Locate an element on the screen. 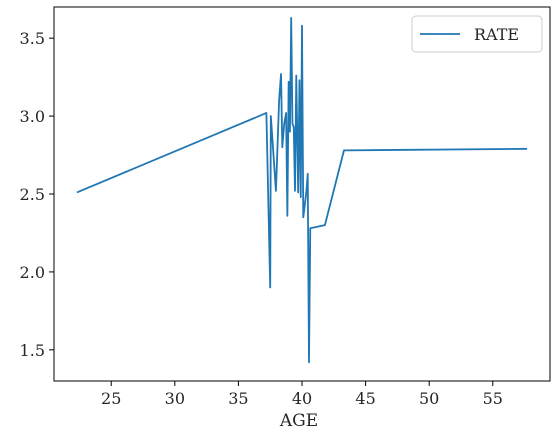 This screenshot has height=440, width=556. x-tick-label: 25 is located at coordinates (111, 398).